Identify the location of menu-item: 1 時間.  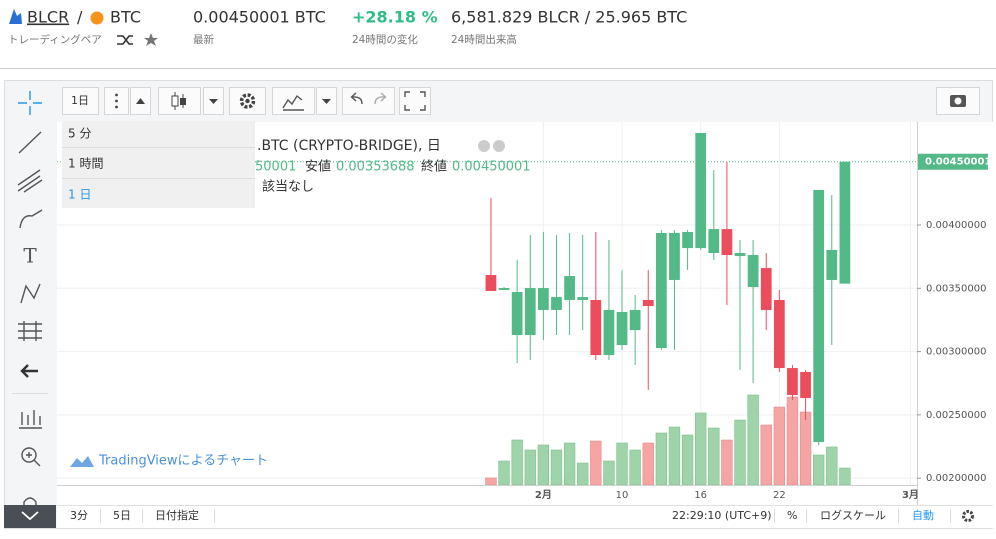
(85, 164).